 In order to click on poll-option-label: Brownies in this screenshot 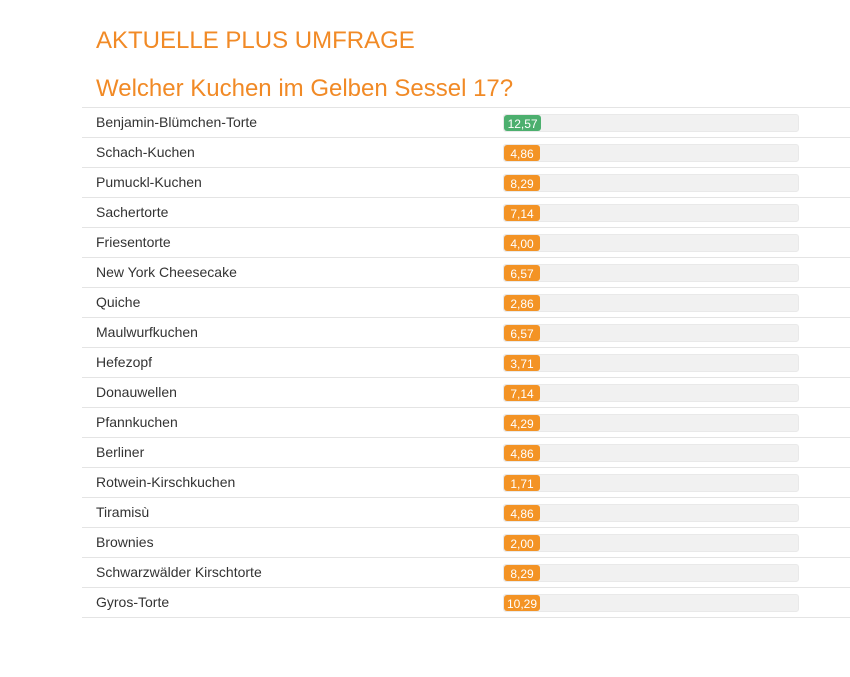, I will do `click(125, 542)`.